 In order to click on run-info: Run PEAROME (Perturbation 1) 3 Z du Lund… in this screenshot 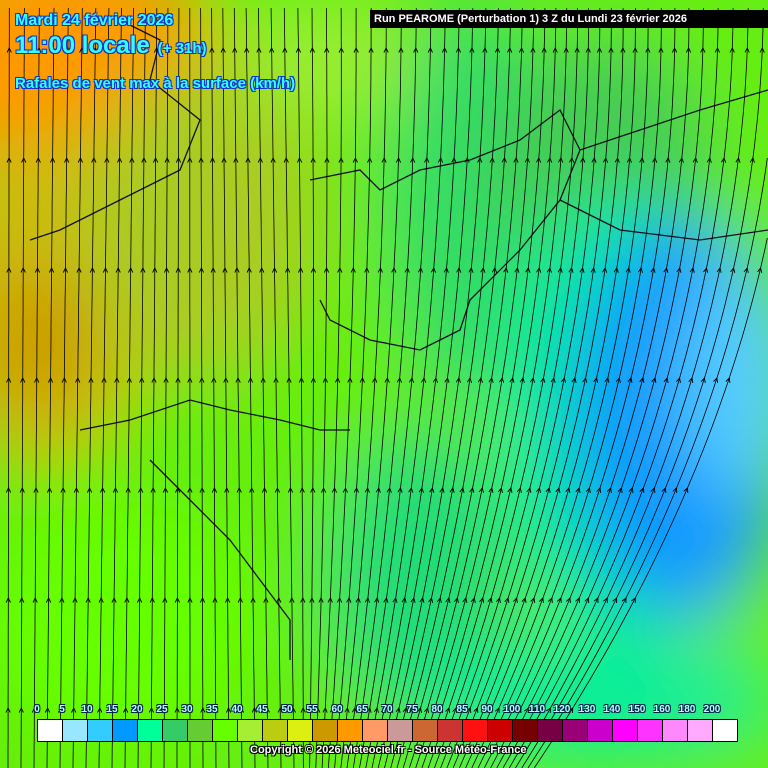, I will do `click(569, 19)`.